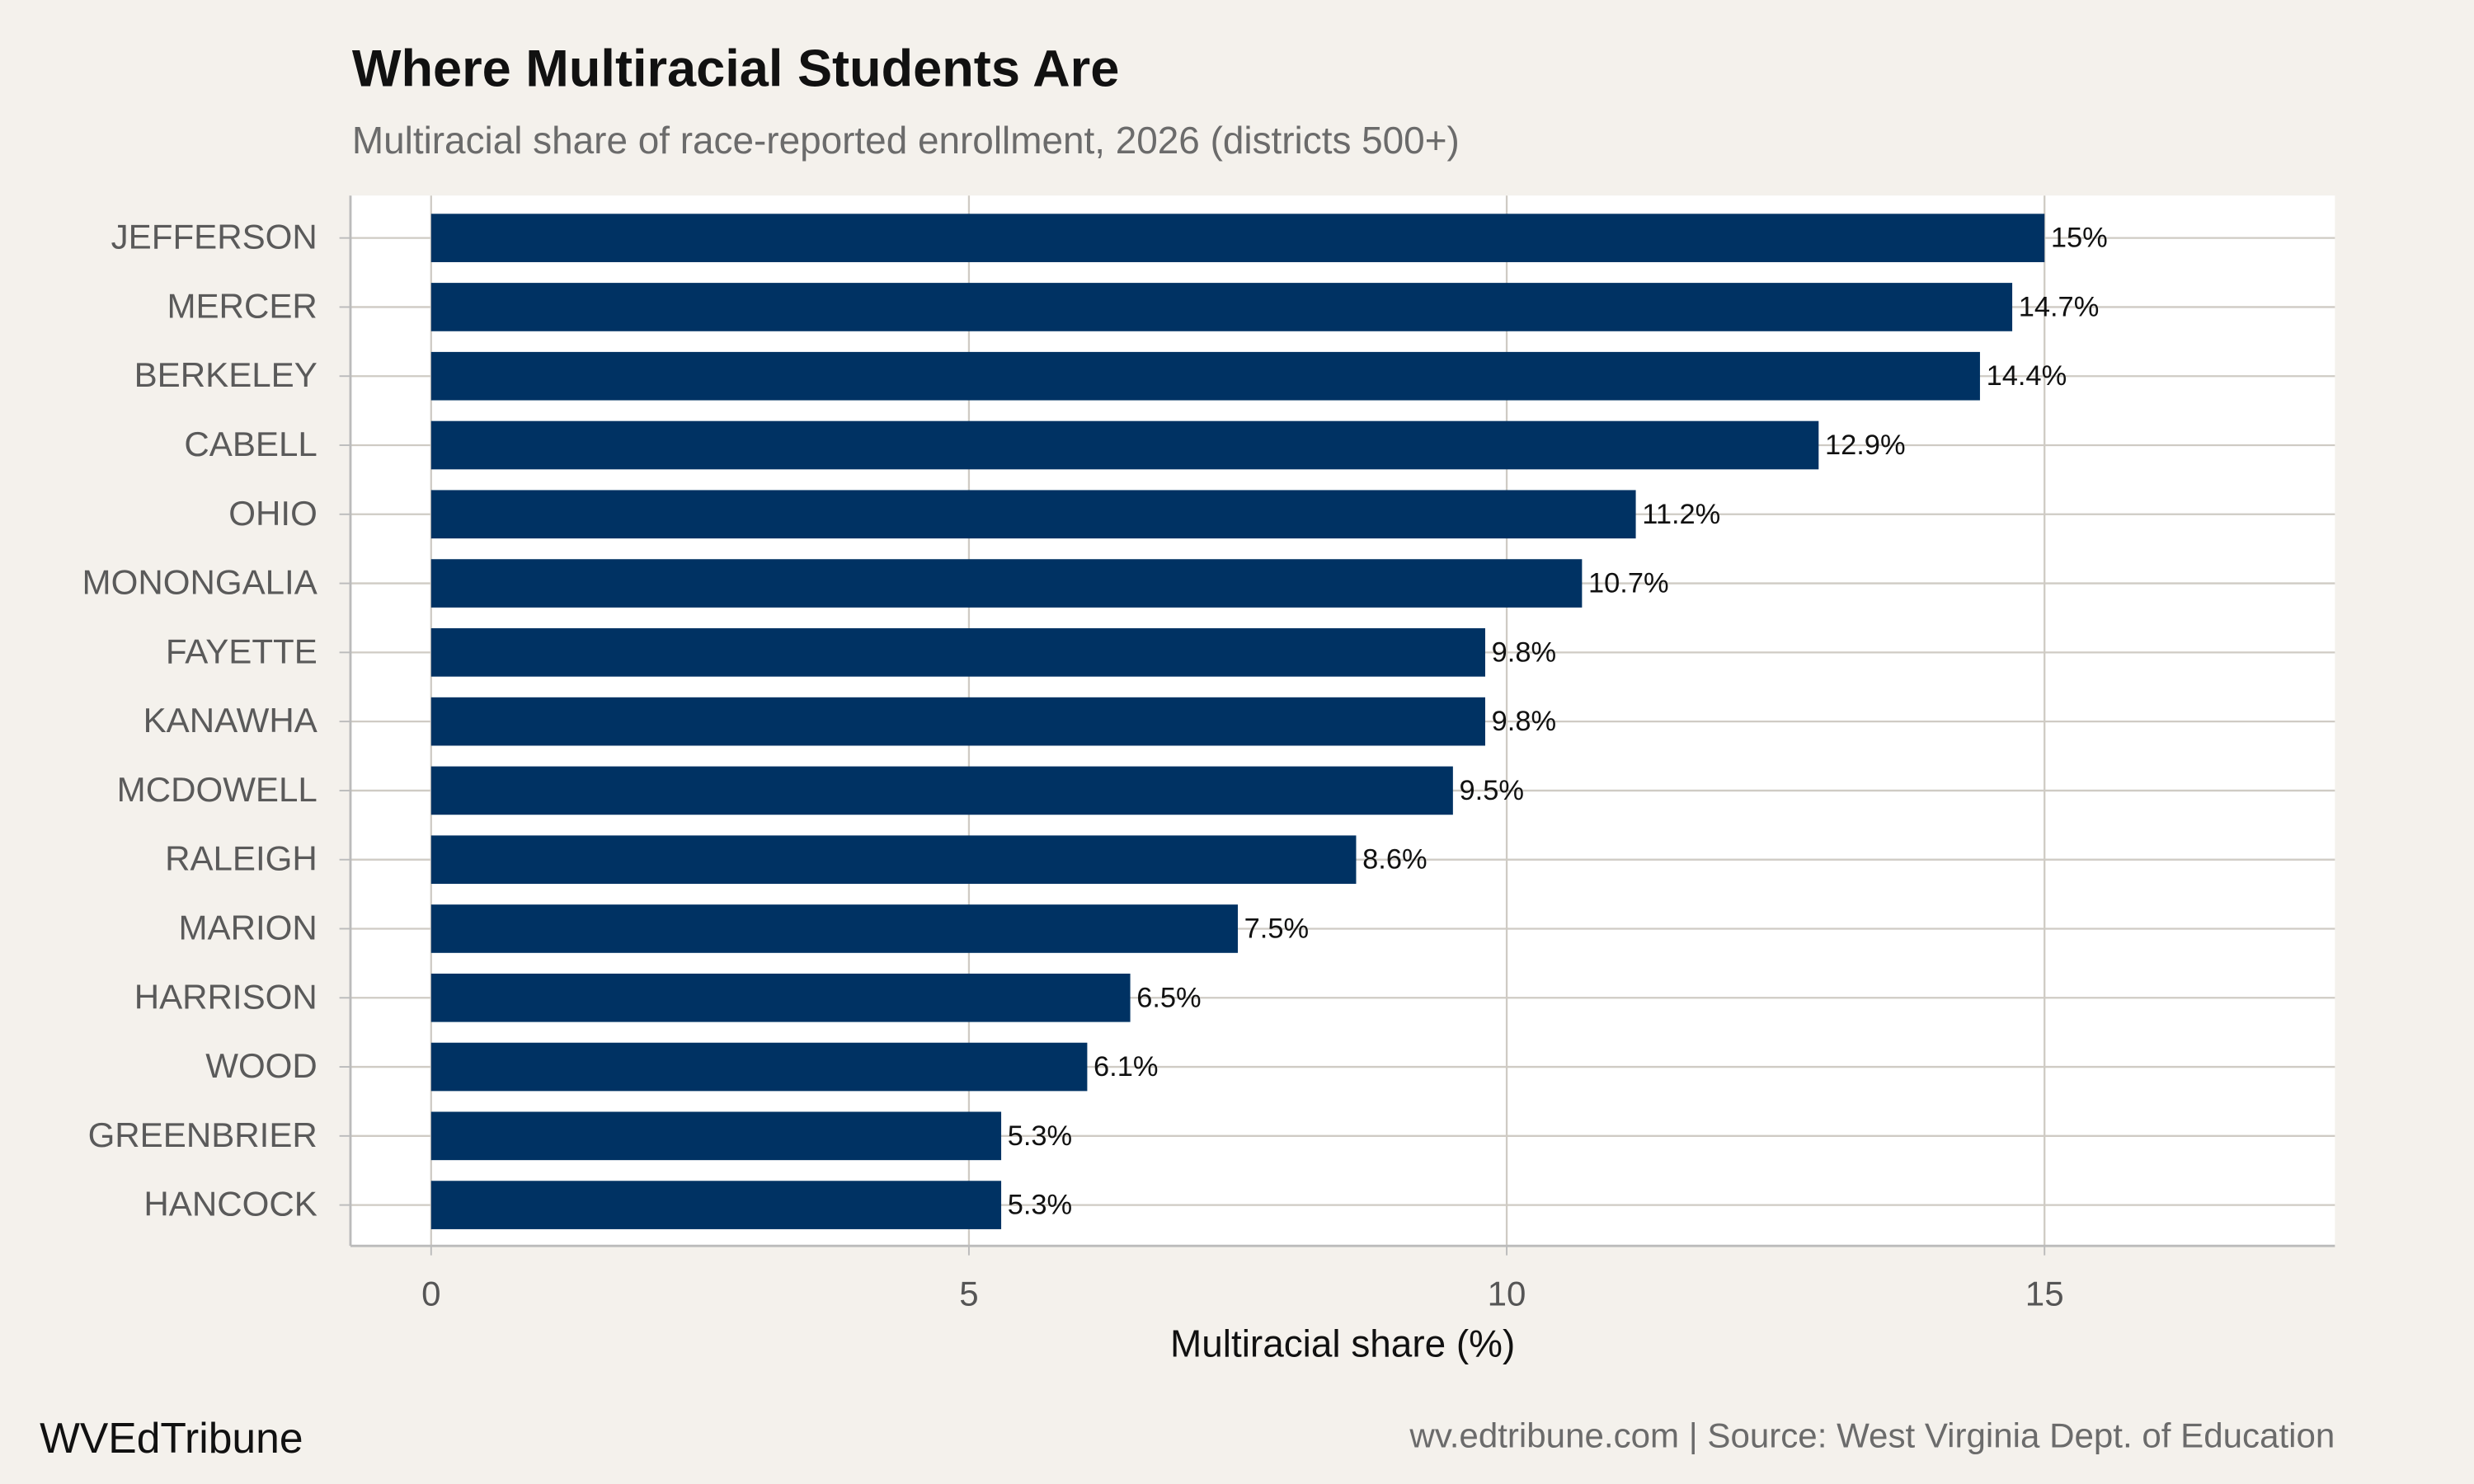 This screenshot has width=2474, height=1484. I want to click on value-label: 9.5%, so click(1492, 790).